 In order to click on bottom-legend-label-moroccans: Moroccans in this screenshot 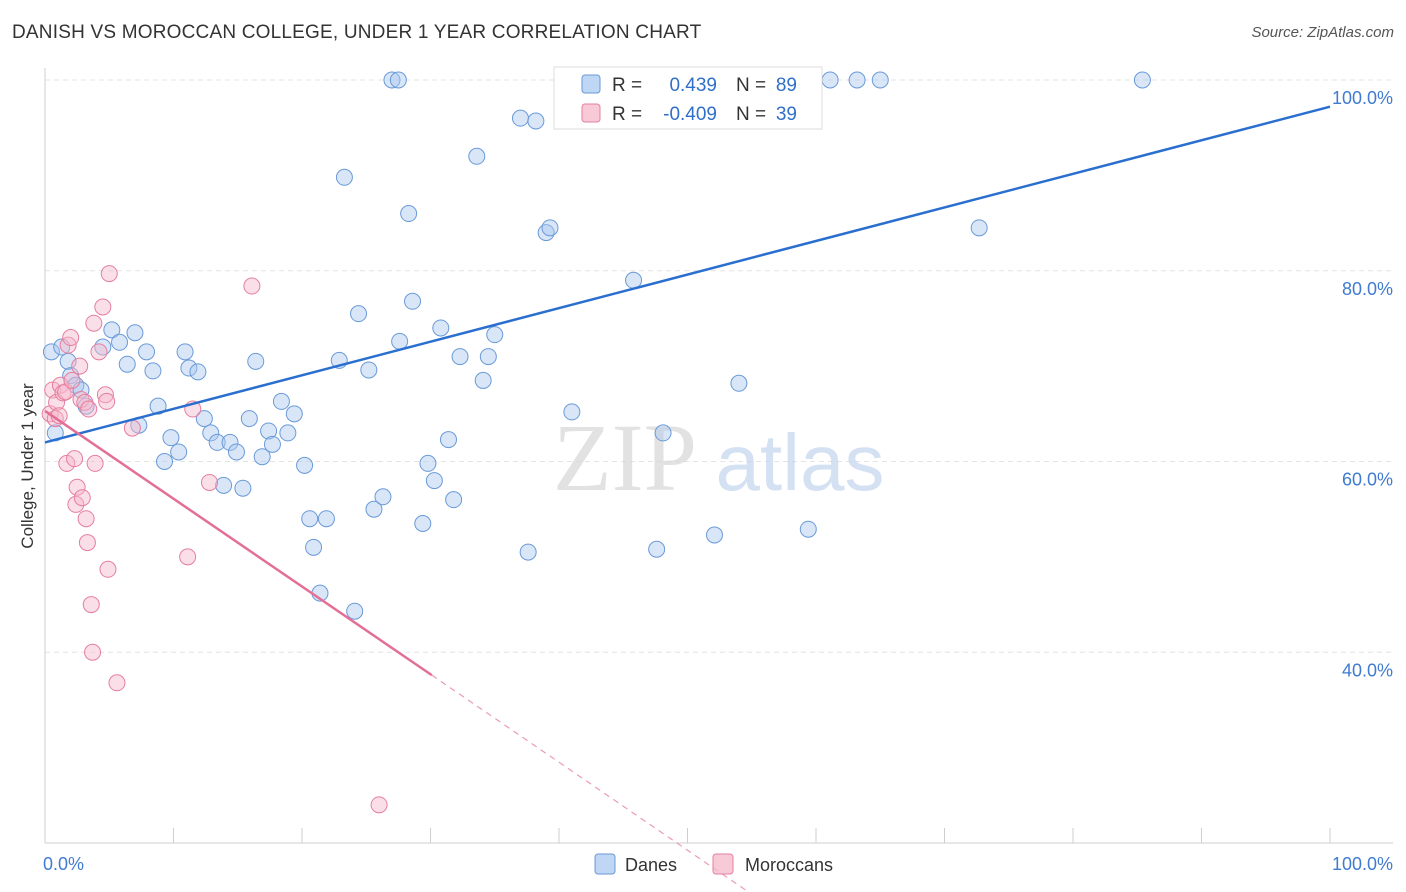, I will do `click(789, 865)`.